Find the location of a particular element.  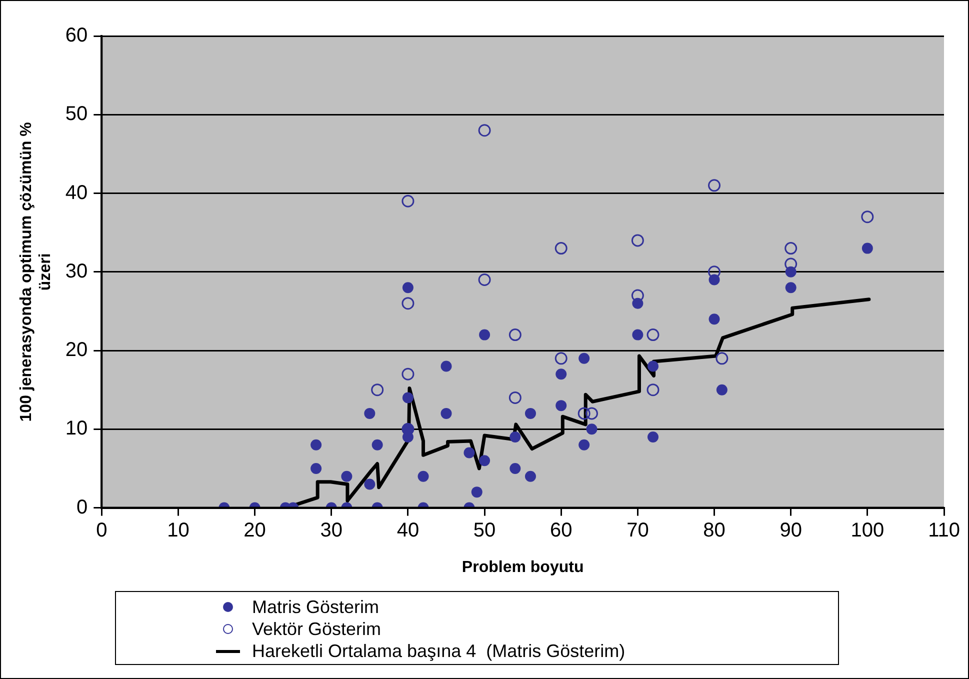

x-tick-label: 20 is located at coordinates (255, 530).